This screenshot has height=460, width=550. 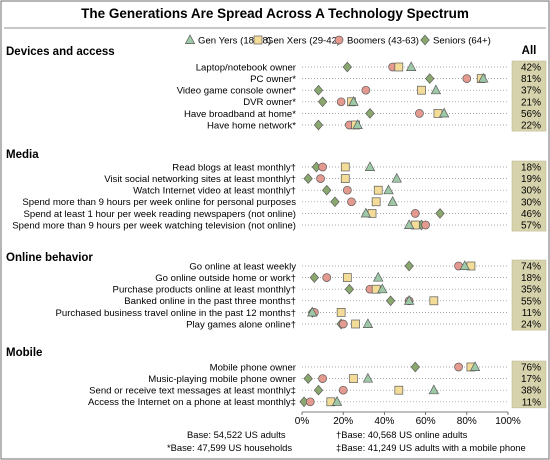 I want to click on row-label: DVR owner*, so click(x=269, y=102).